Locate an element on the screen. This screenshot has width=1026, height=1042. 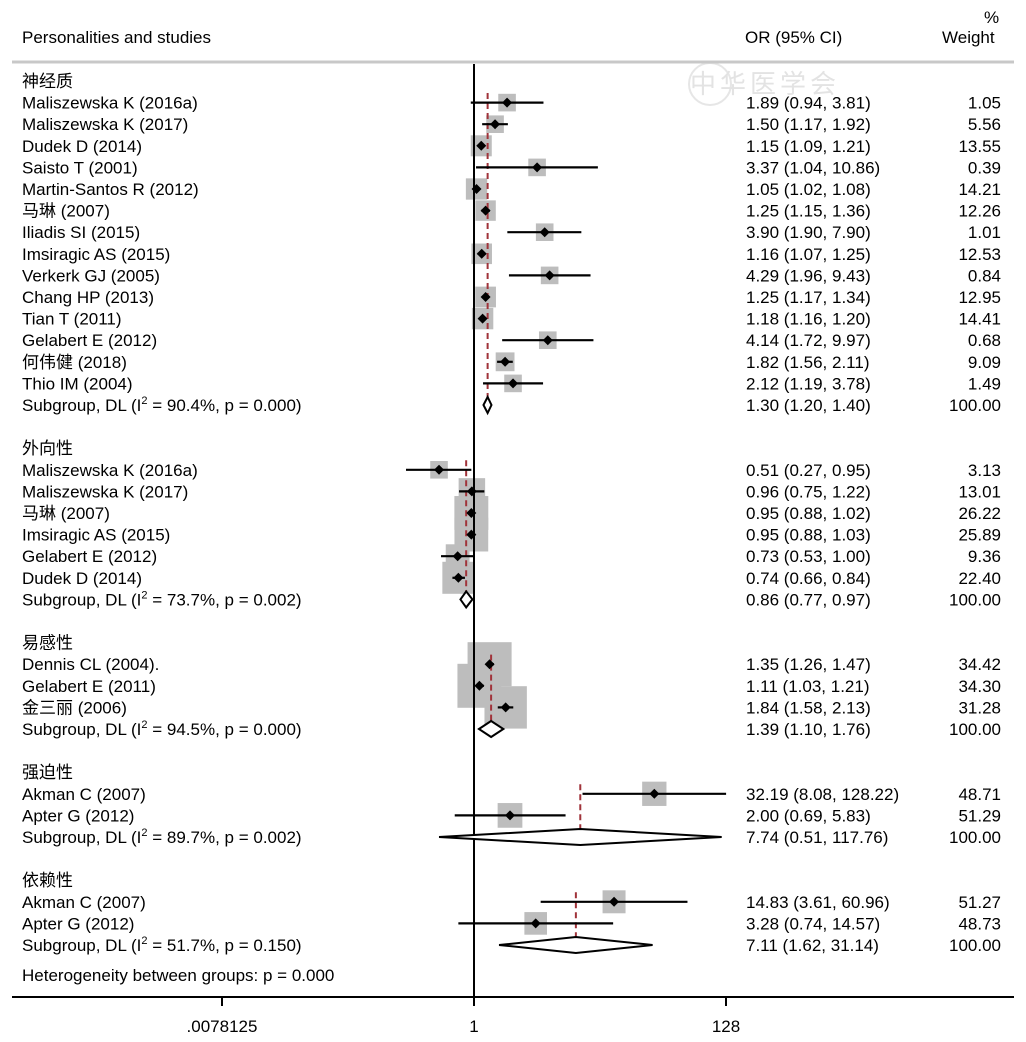
study-ci-text: 1.11 (1.03, 1.21) is located at coordinates (808, 686).